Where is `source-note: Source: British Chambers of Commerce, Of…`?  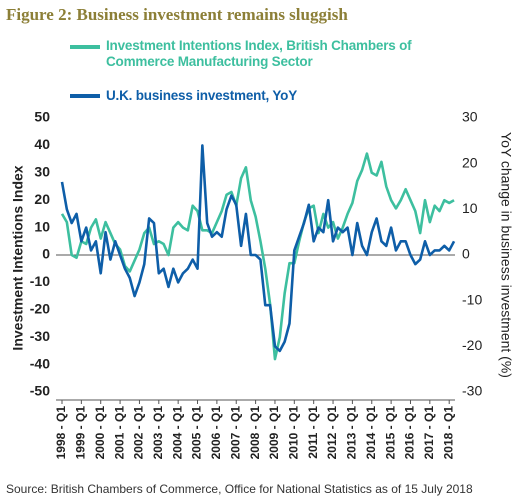
source-note: Source: British Chambers of Commerce, Of… is located at coordinates (239, 489).